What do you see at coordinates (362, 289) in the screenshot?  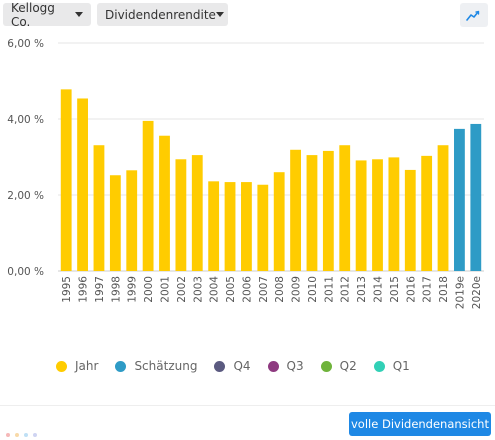 I see `x-tick-label: 2013` at bounding box center [362, 289].